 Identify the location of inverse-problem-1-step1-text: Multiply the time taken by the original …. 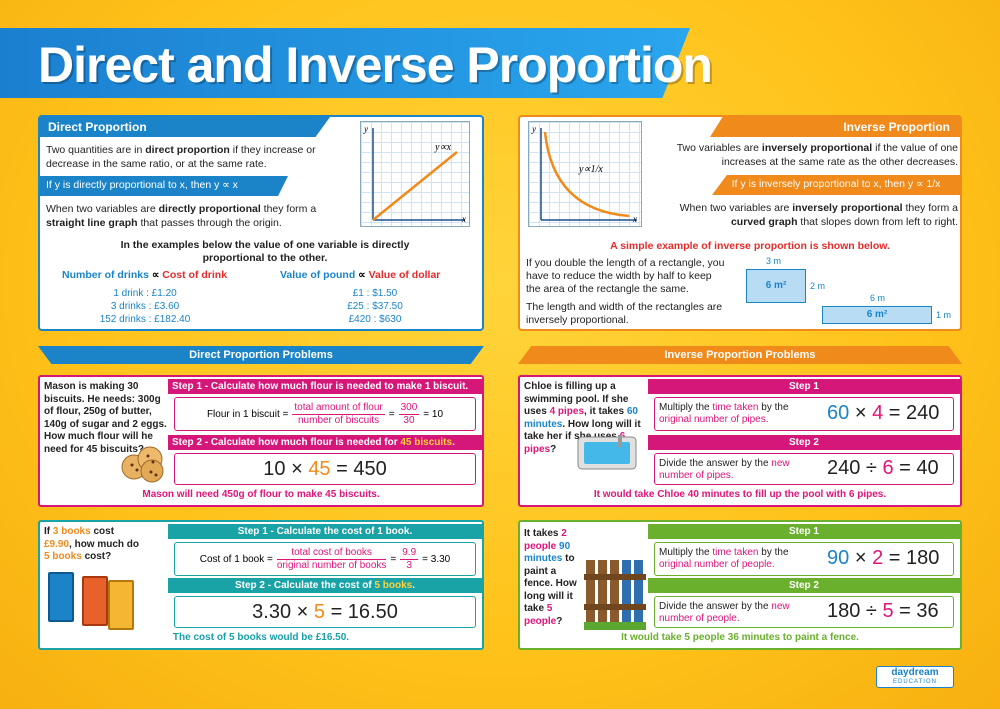
(724, 413).